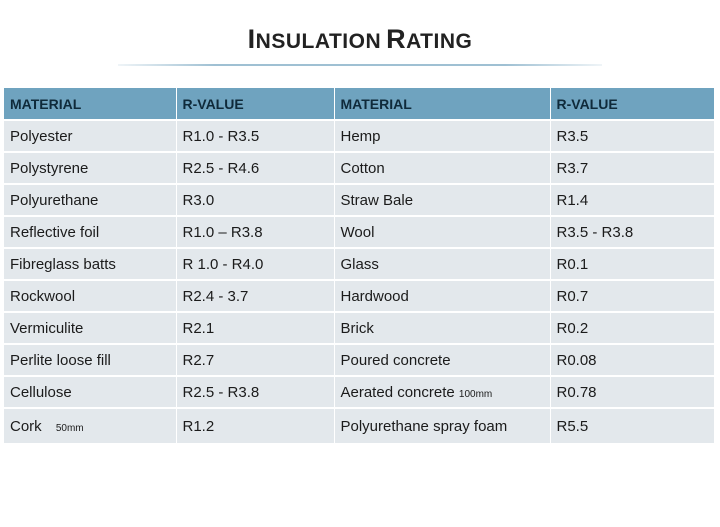  What do you see at coordinates (442, 168) in the screenshot?
I see `material-cell-right: Cotton` at bounding box center [442, 168].